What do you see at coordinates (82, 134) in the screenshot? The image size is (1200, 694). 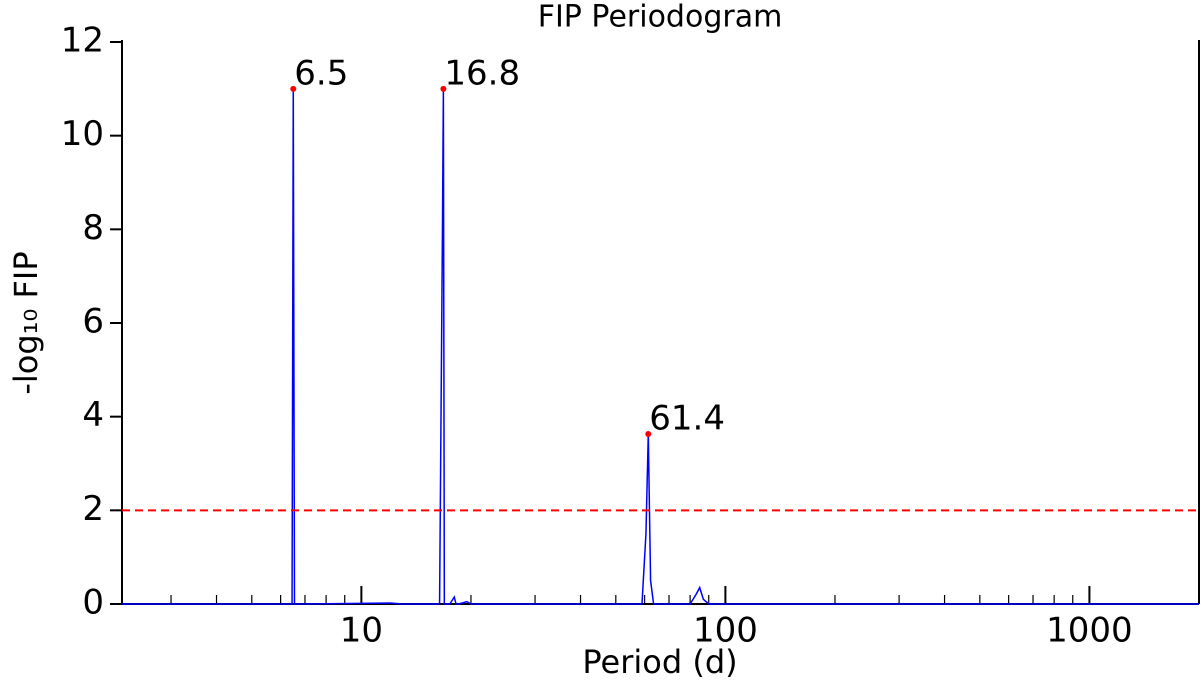 I see `y-tick-label: 10` at bounding box center [82, 134].